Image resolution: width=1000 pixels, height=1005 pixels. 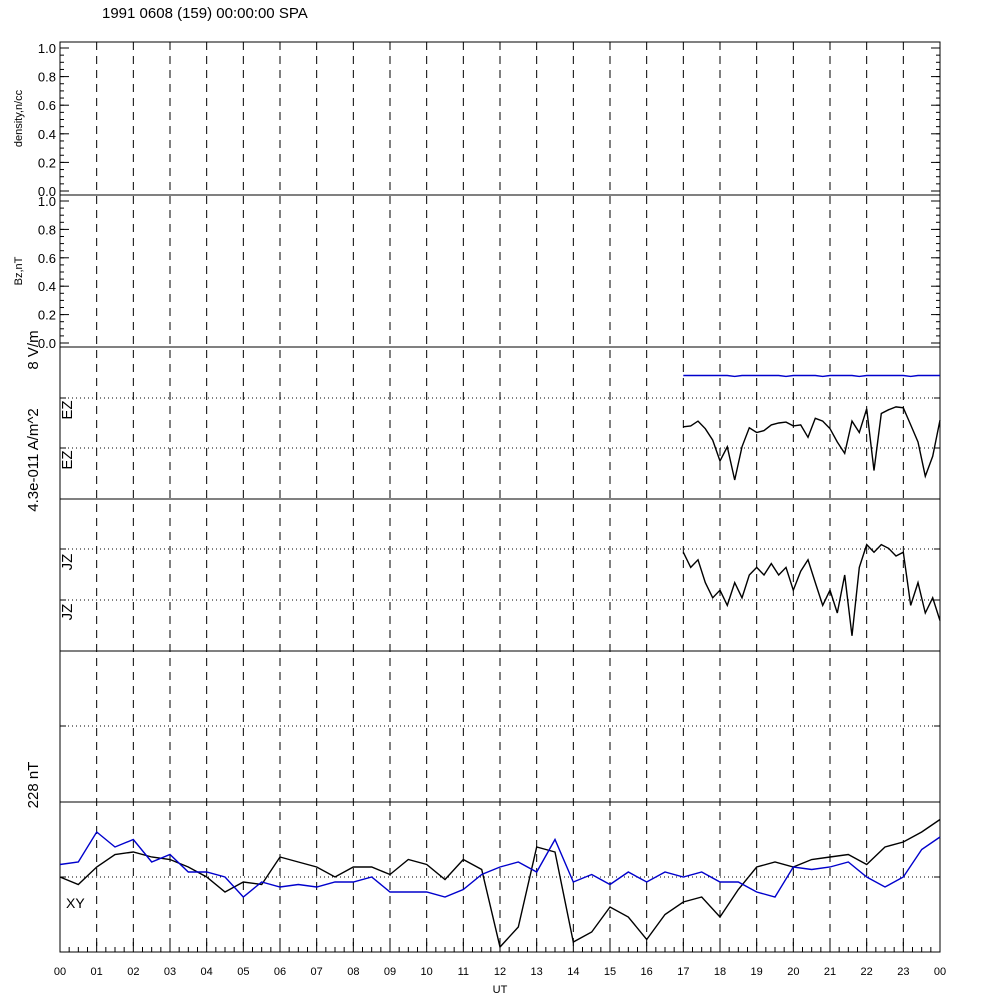 What do you see at coordinates (133, 972) in the screenshot?
I see `xtick-label: 02` at bounding box center [133, 972].